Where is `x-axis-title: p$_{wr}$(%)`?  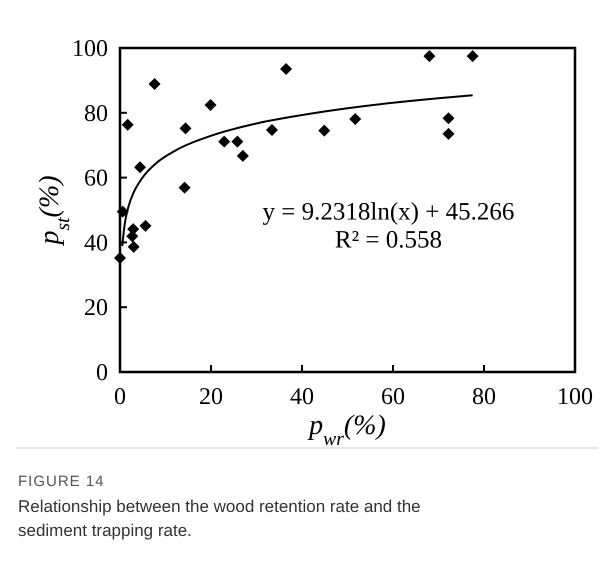
x-axis-title: p$_{wr}$(%) is located at coordinates (346, 430).